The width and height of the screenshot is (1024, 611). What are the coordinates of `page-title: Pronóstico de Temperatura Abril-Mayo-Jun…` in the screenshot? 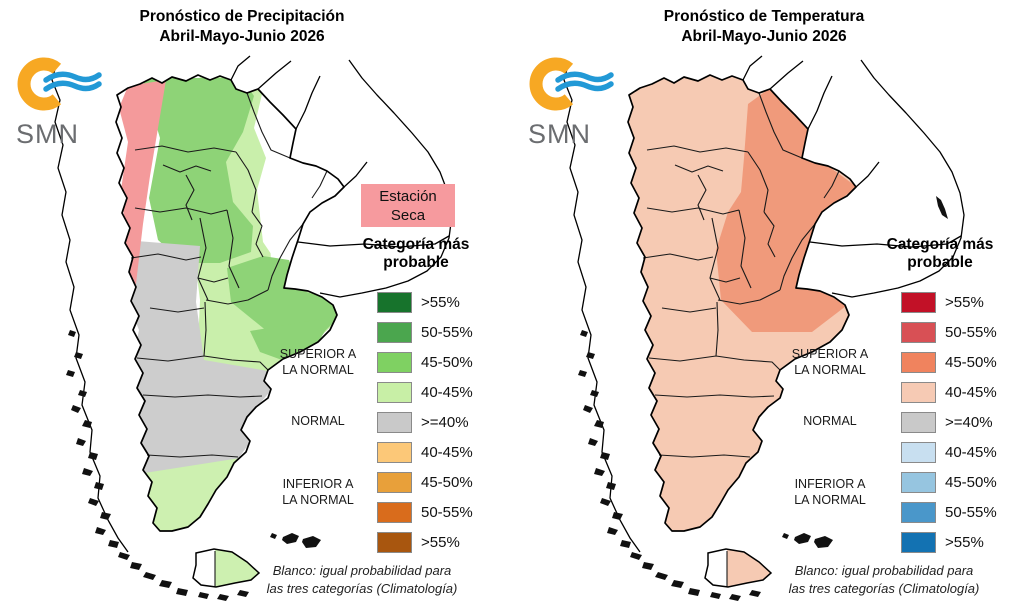 It's located at (764, 27).